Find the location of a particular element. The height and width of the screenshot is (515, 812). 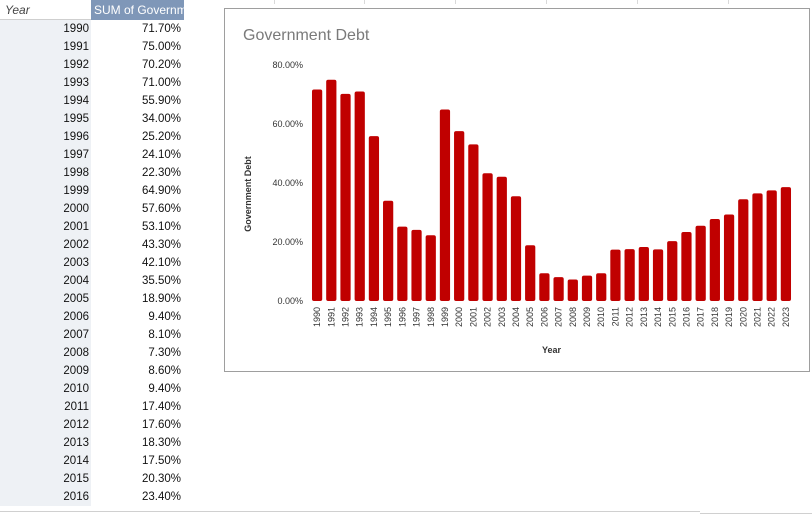

table-row: 2008 7.30% is located at coordinates (92, 353).